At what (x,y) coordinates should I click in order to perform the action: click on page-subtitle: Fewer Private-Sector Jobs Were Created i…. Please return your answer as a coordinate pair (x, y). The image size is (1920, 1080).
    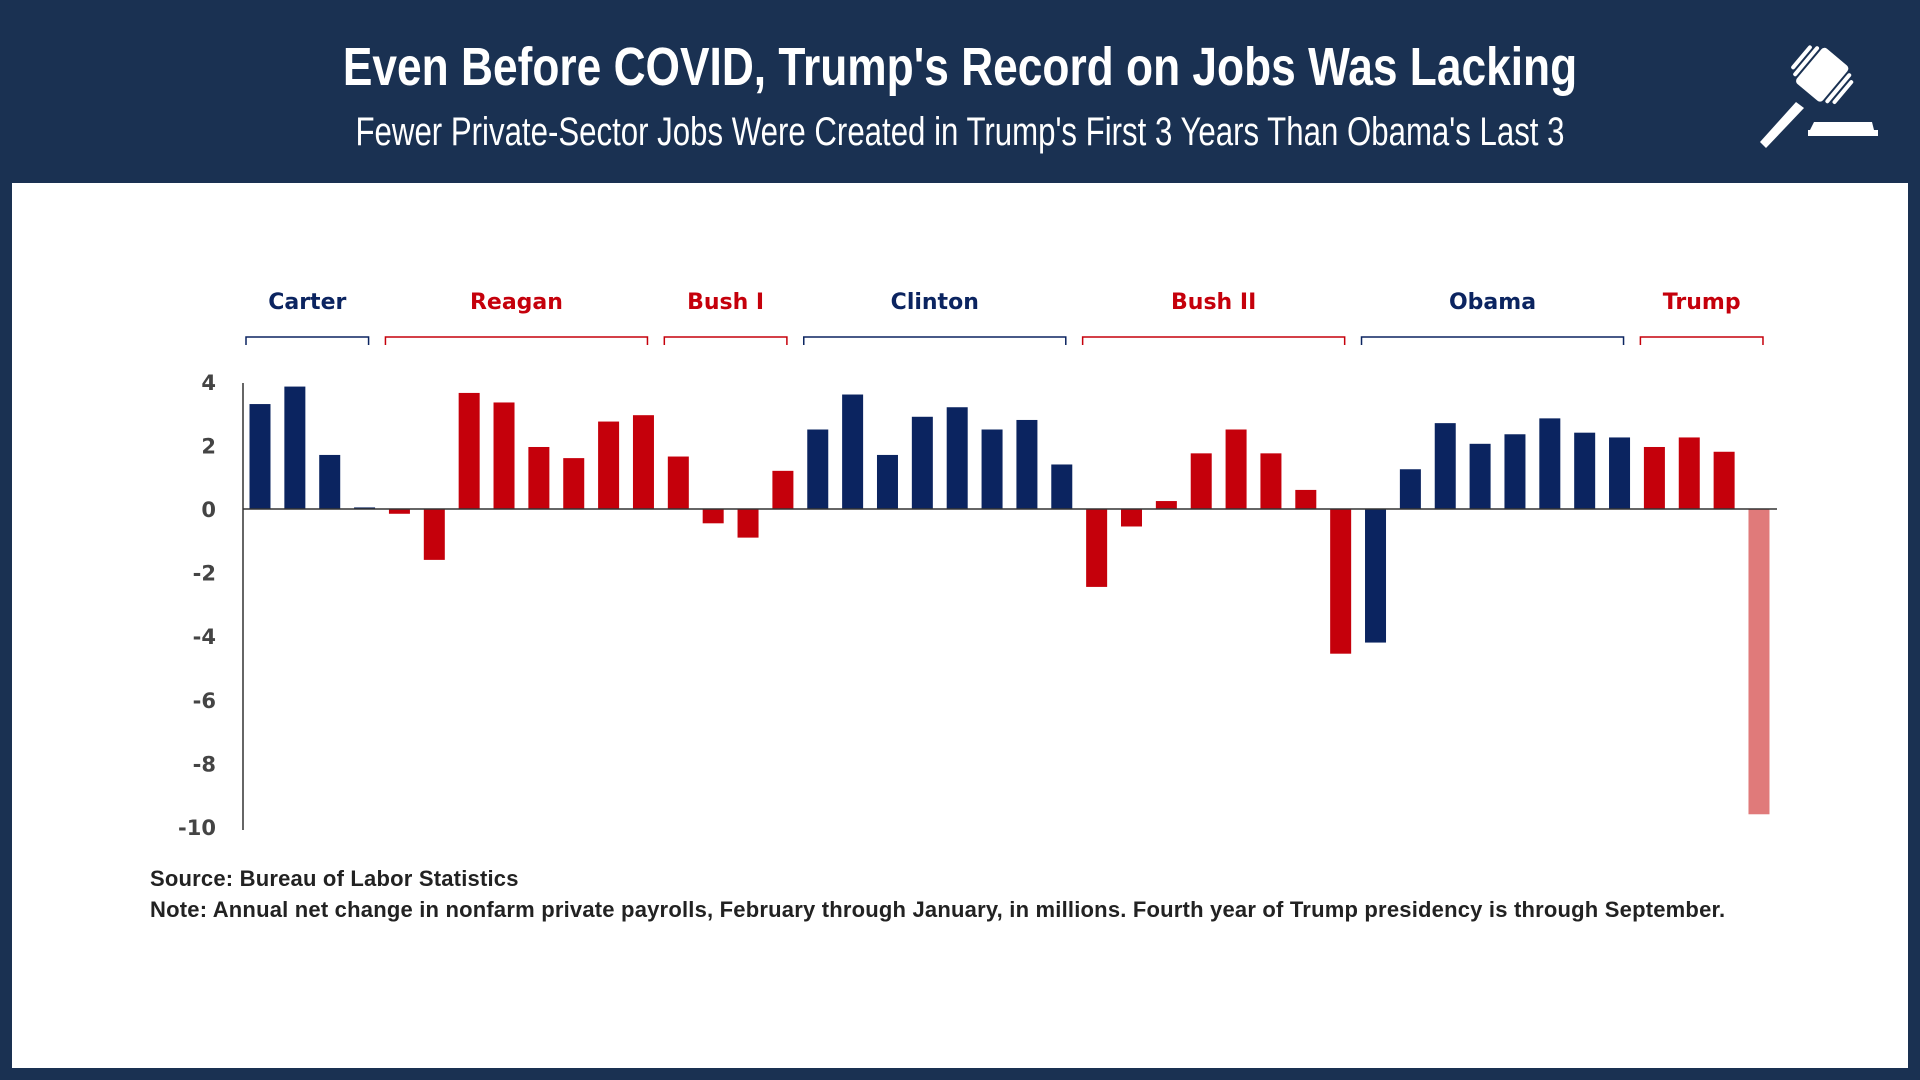
    Looking at the image, I should click on (960, 132).